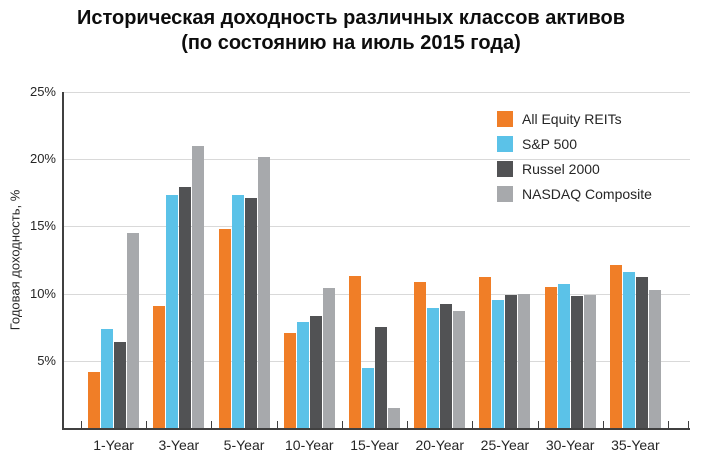 This screenshot has width=702, height=469. What do you see at coordinates (328, 358) in the screenshot?
I see `bar-nasdaq-composite-10-year` at bounding box center [328, 358].